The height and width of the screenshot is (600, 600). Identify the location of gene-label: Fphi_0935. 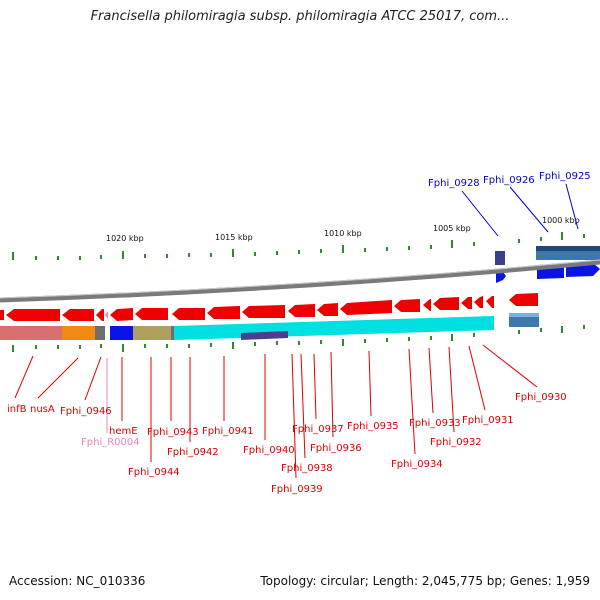
(373, 426).